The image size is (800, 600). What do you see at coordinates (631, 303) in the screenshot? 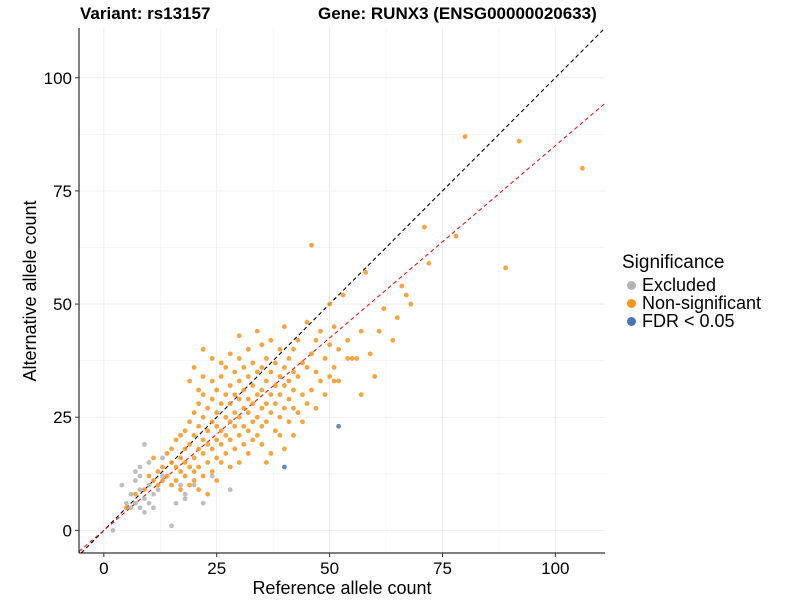
I see `legend-swatch-non-significant` at bounding box center [631, 303].